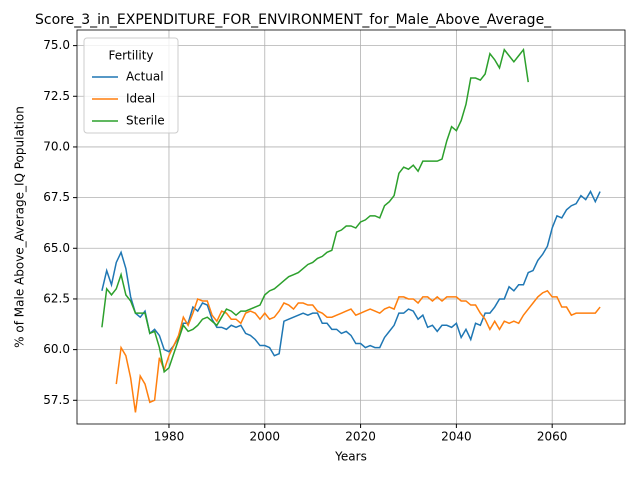 This screenshot has height=484, width=640. I want to click on y-tick-label: 67.5, so click(56, 197).